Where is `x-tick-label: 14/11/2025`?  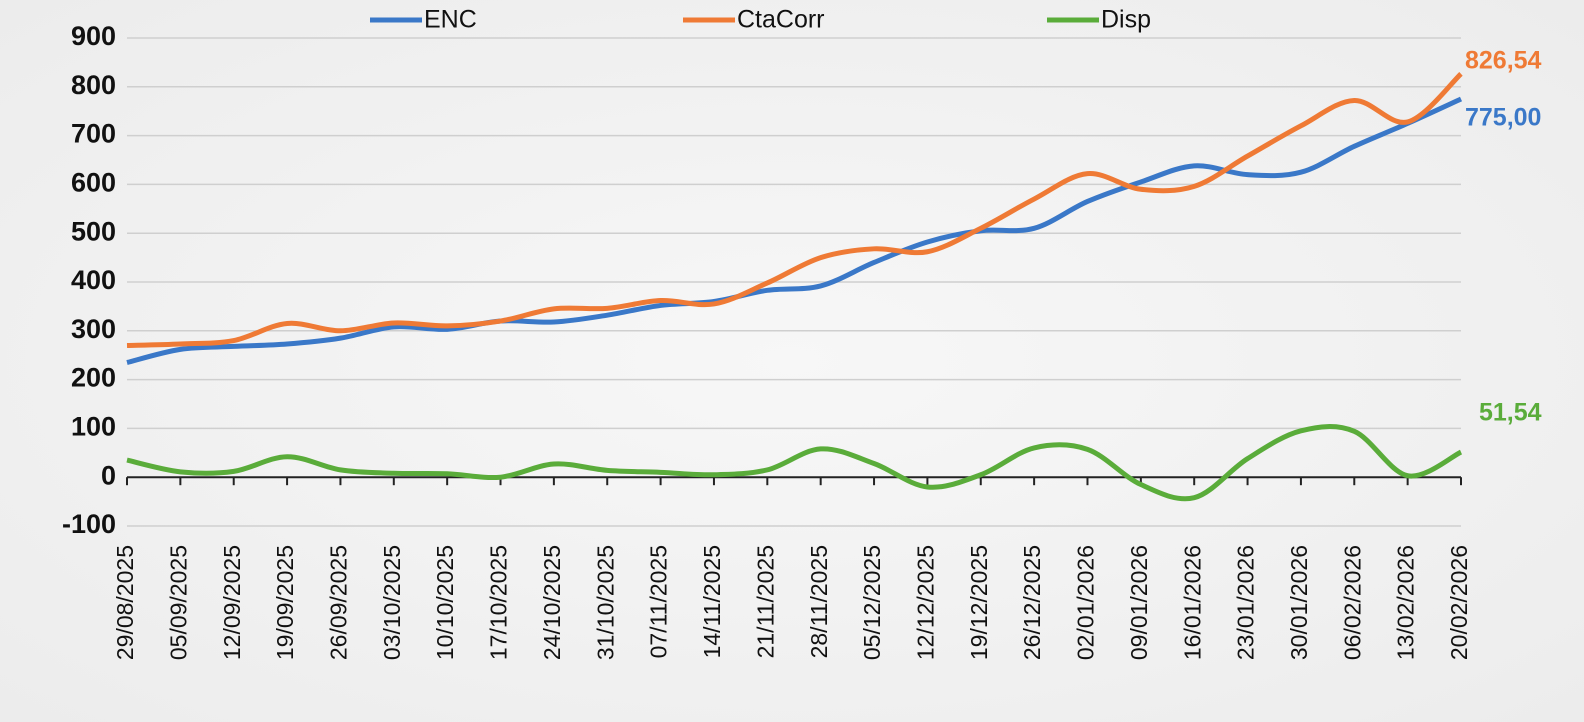 x-tick-label: 14/11/2025 is located at coordinates (712, 601).